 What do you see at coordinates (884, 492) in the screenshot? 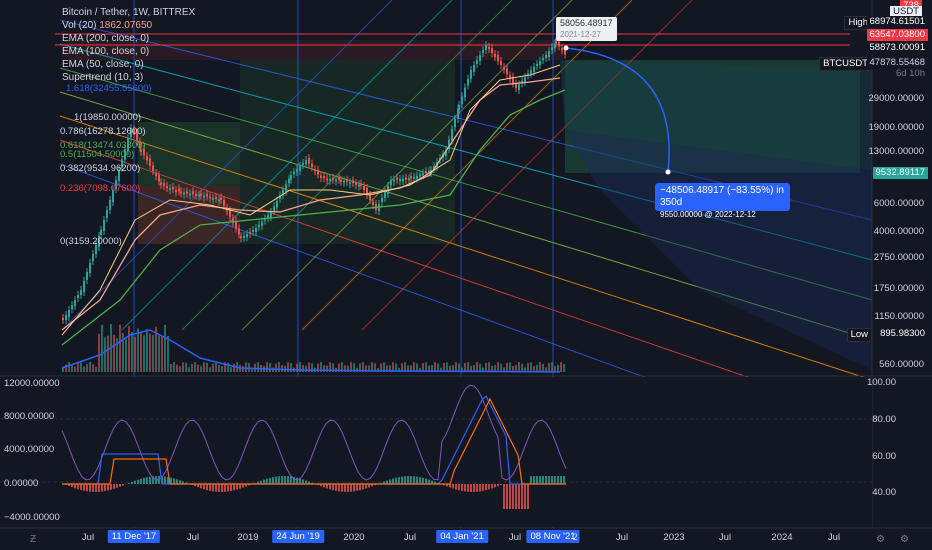
I see `rsi-tick: 40.00` at bounding box center [884, 492].